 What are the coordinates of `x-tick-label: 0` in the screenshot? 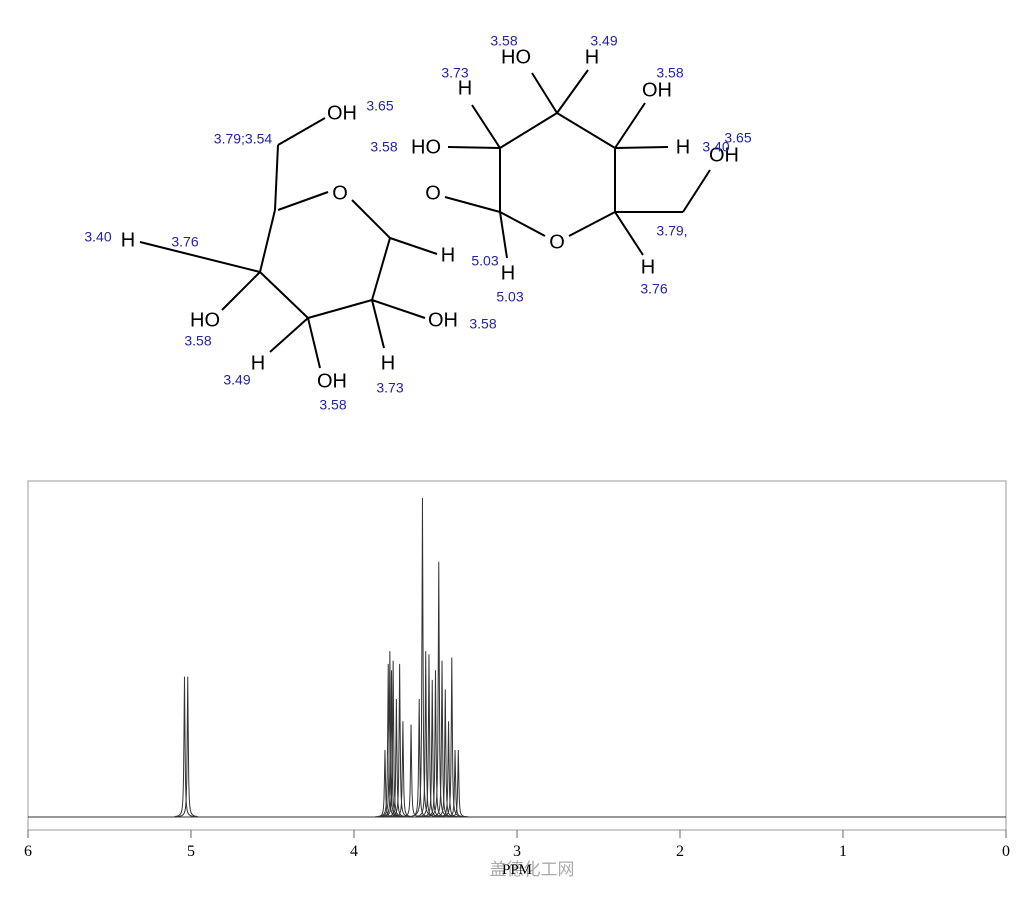 It's located at (1006, 851).